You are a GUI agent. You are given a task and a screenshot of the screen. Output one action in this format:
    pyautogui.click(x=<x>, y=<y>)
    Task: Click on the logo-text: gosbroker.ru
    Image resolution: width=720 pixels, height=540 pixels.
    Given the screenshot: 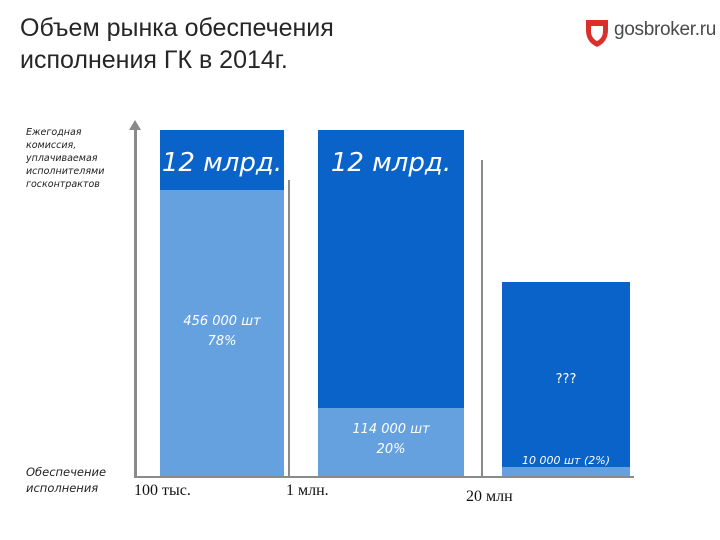 What is the action you would take?
    pyautogui.click(x=665, y=29)
    